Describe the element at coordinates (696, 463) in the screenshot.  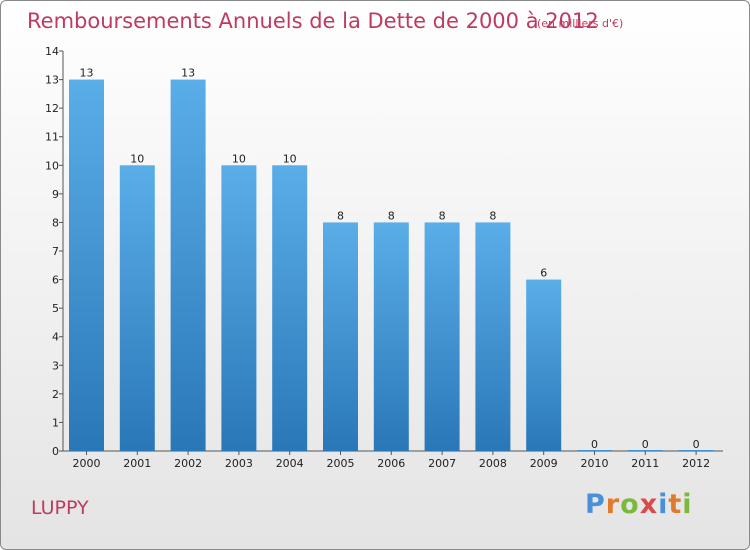
I see `x-tick-label: 2012` at that location.